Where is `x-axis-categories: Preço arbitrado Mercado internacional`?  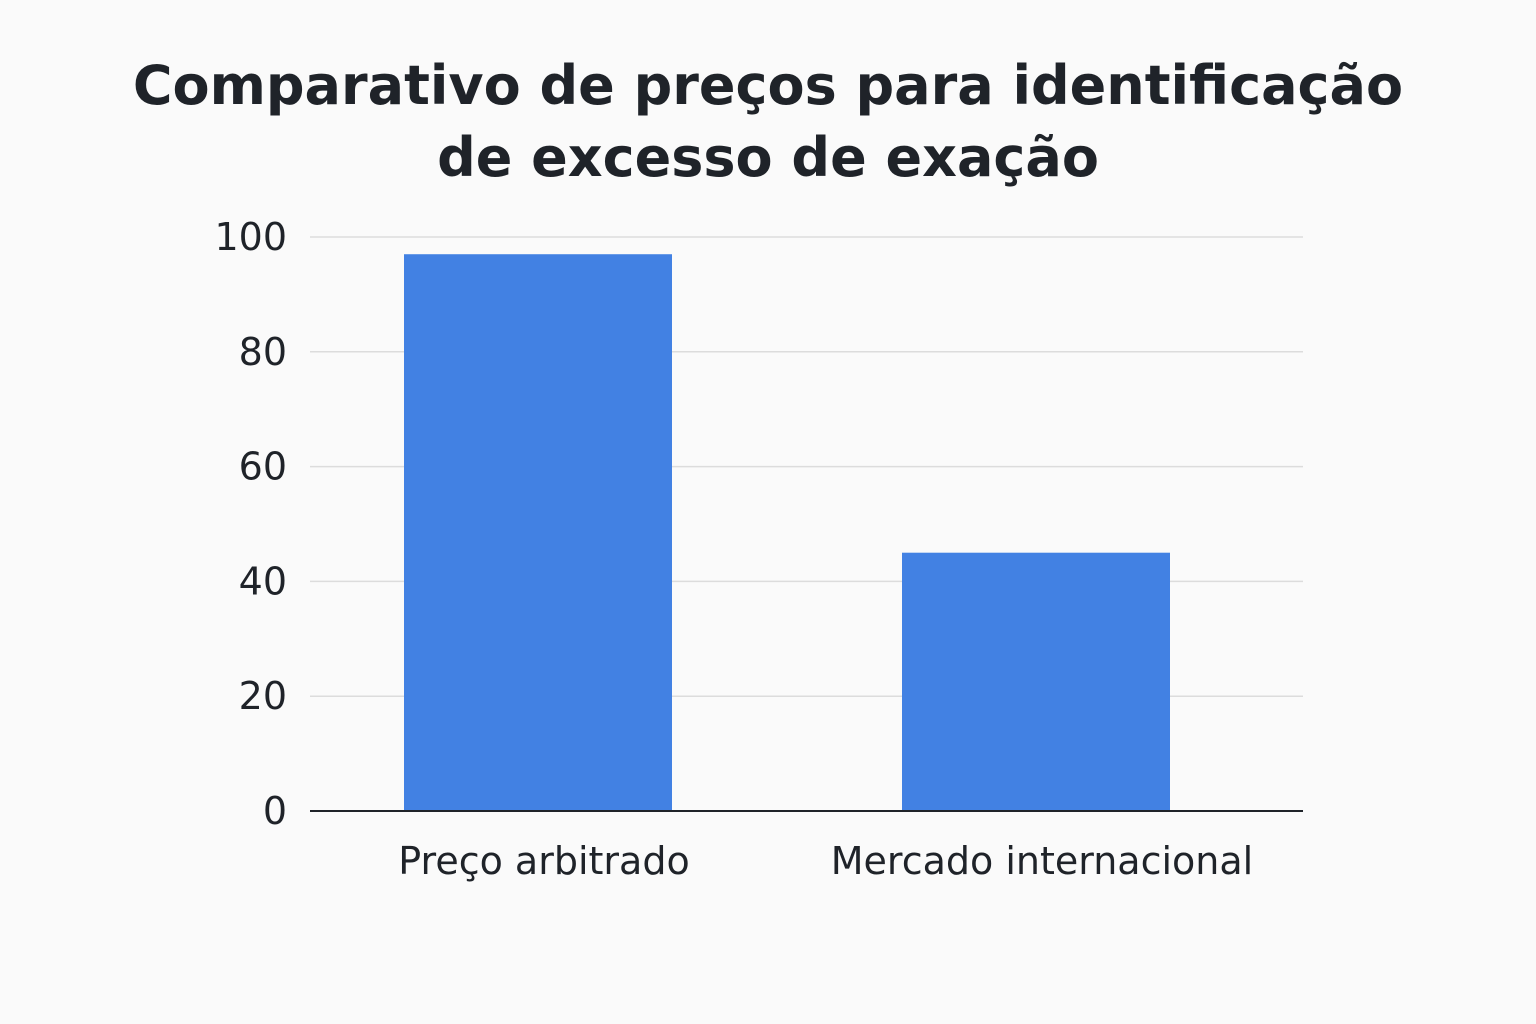
x-axis-categories: Preço arbitrado Mercado internacional is located at coordinates (825, 861).